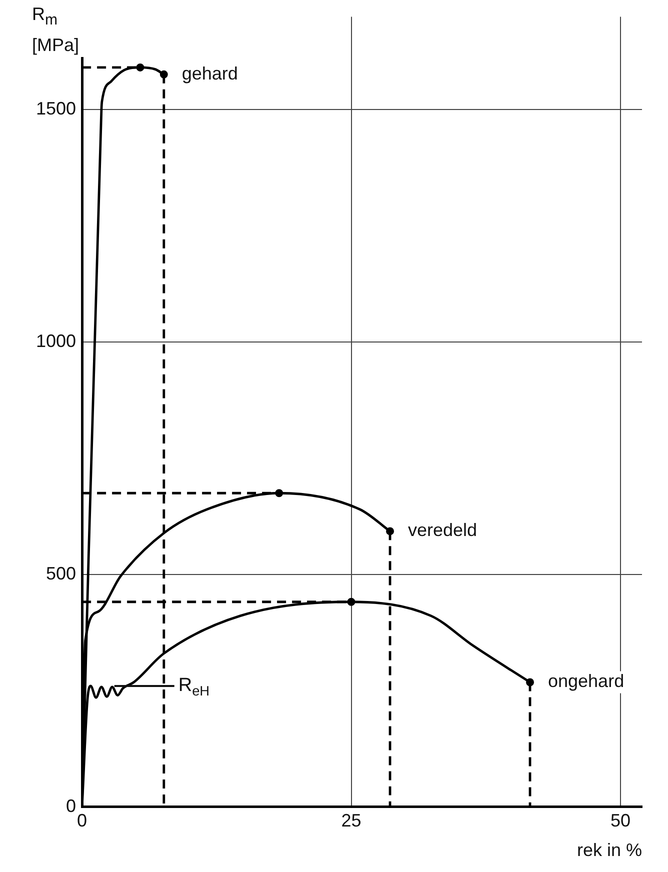  What do you see at coordinates (210, 73) in the screenshot?
I see `annotation: gehard` at bounding box center [210, 73].